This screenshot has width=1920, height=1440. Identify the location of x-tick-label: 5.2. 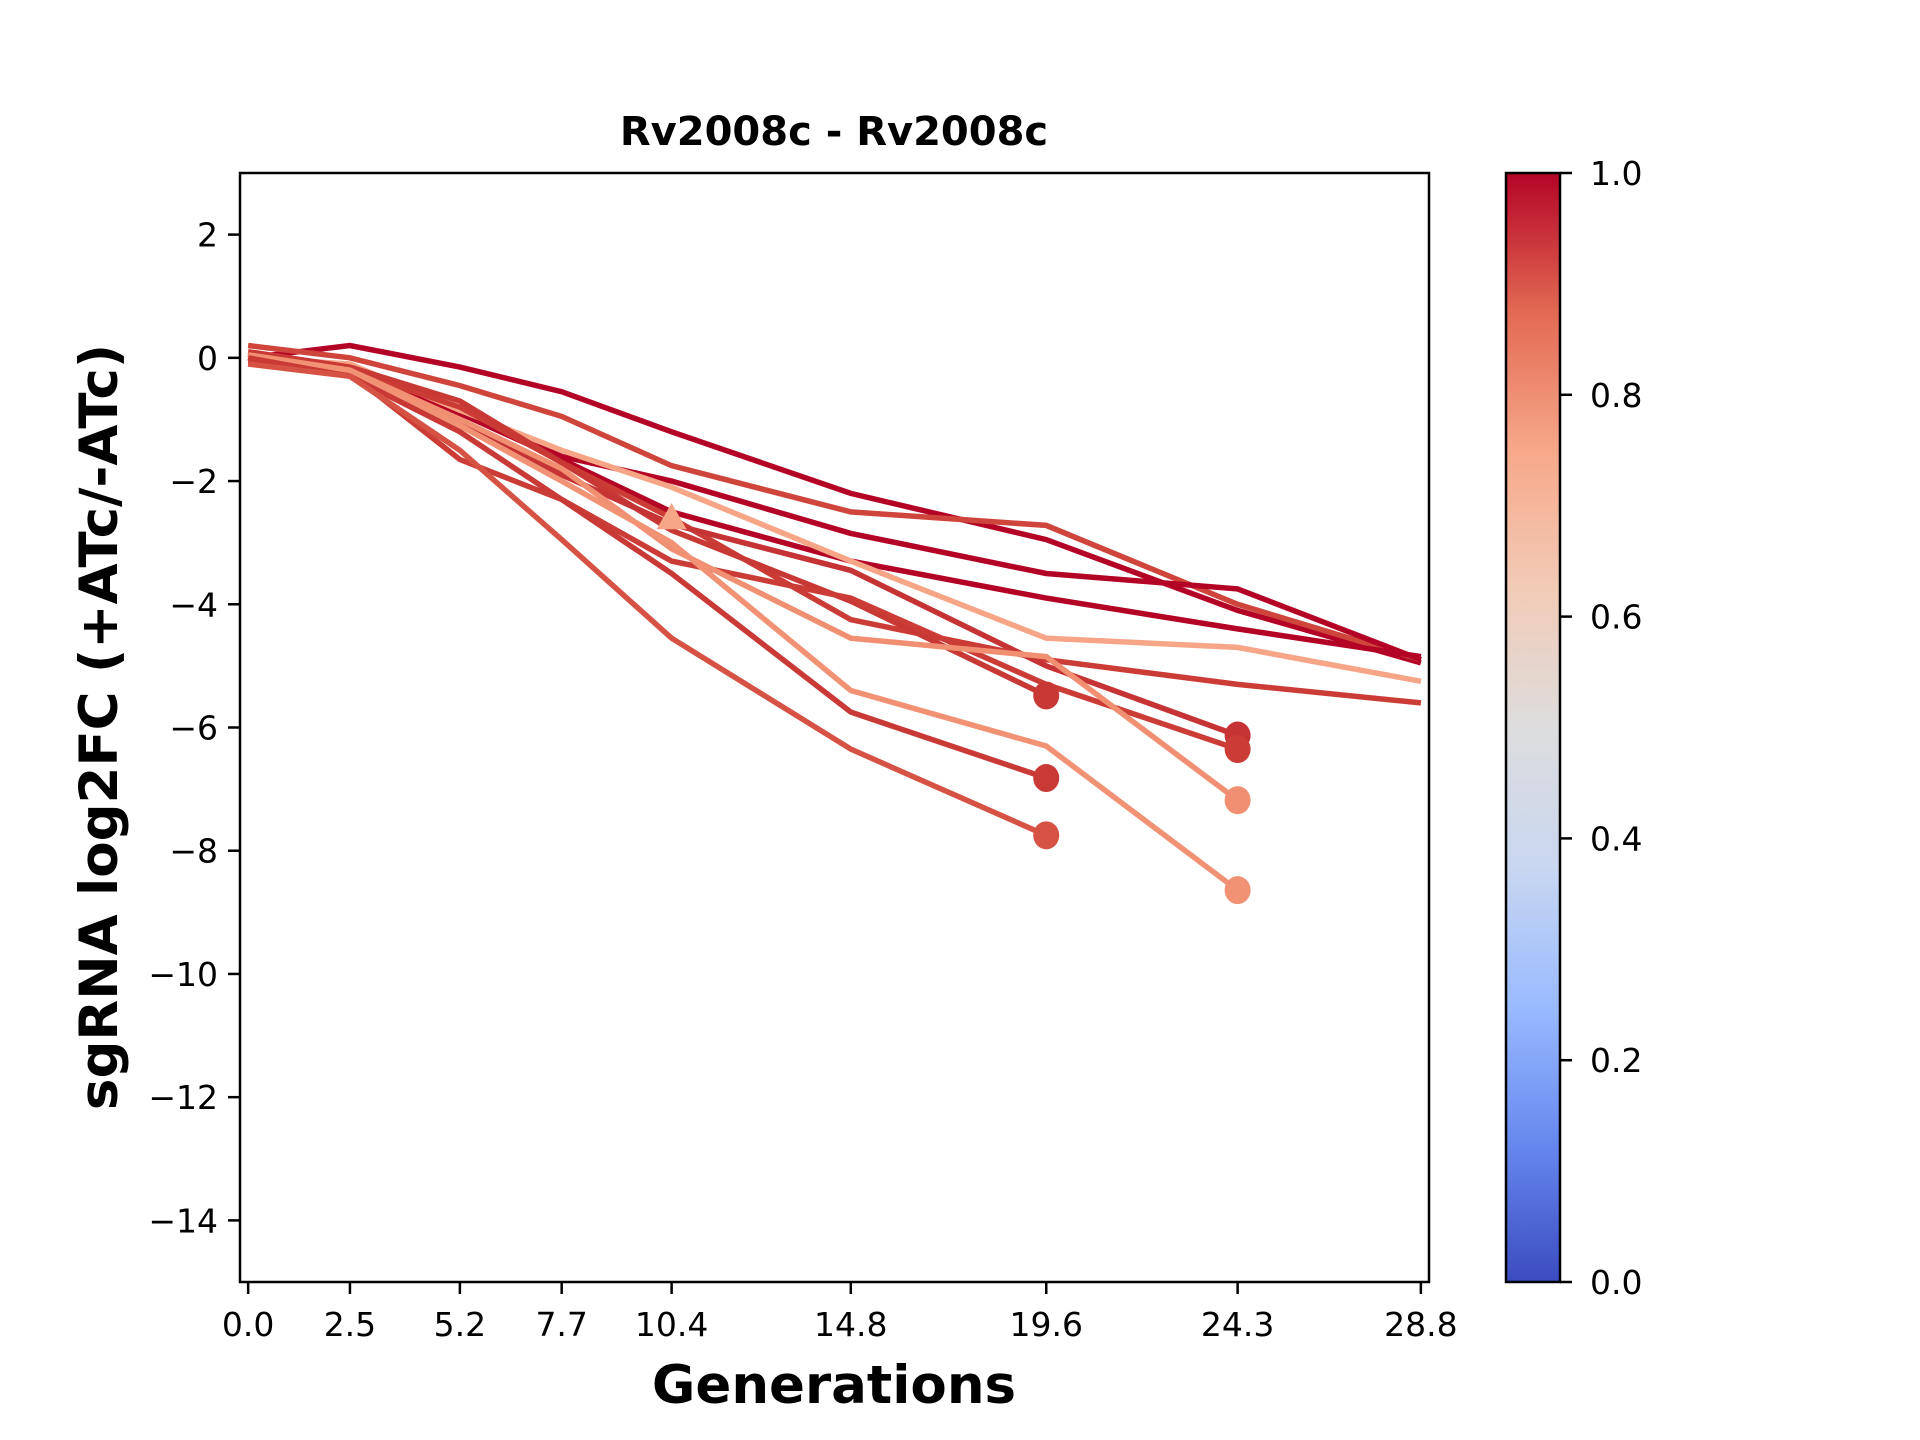
(460, 1324).